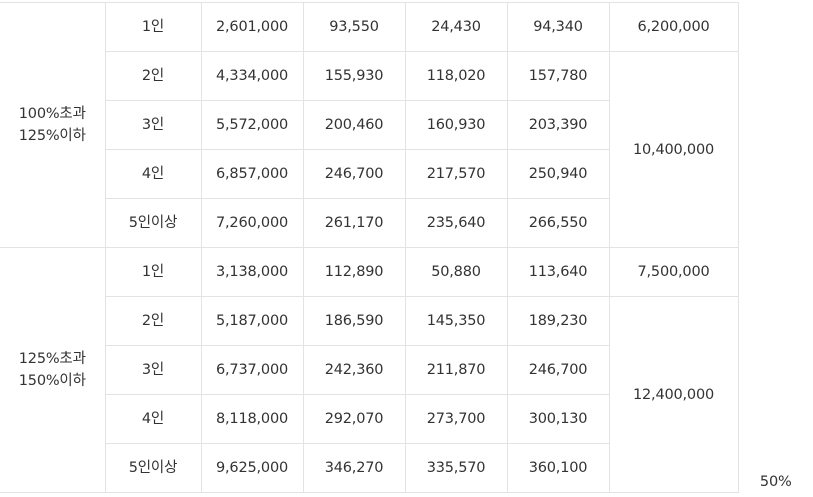 This screenshot has width=813, height=497. Describe the element at coordinates (354, 27) in the screenshot. I see `value-cell: 93,550` at that location.